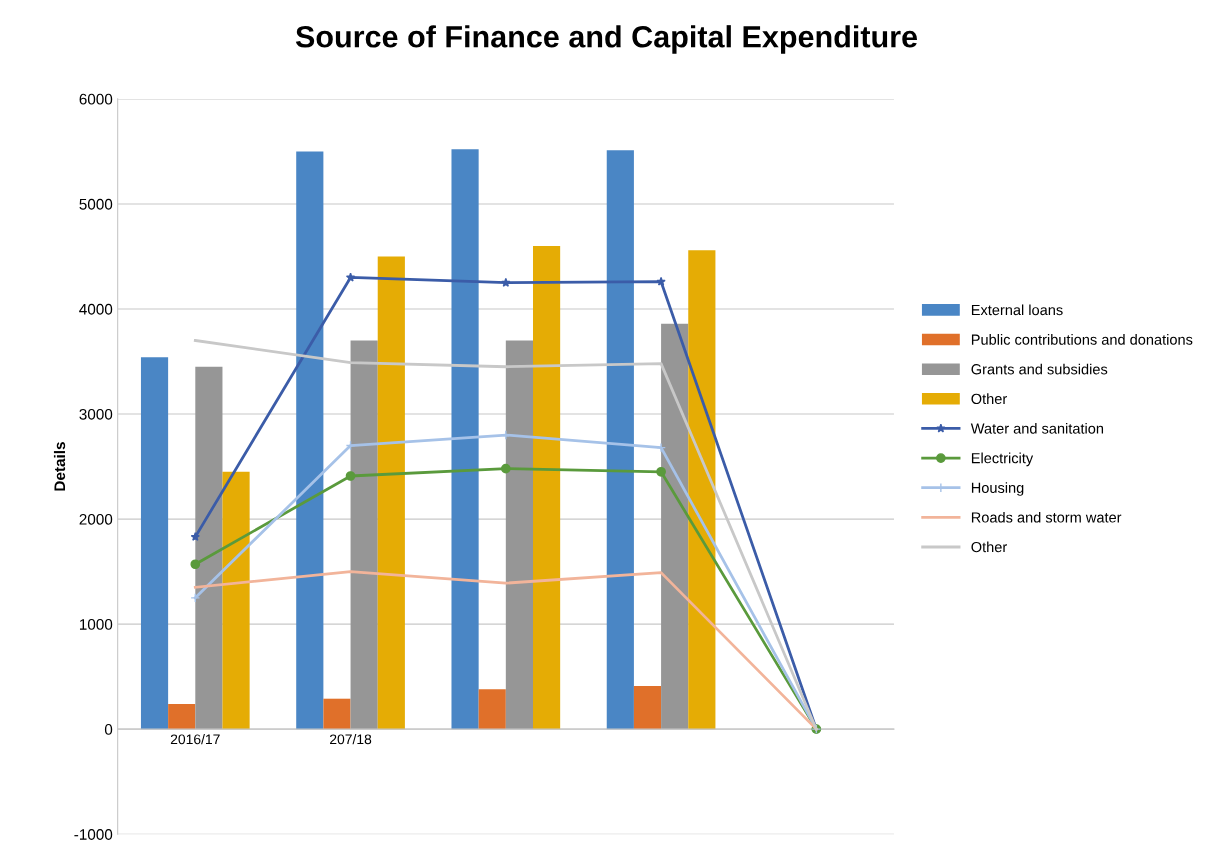 The width and height of the screenshot is (1213, 860). Describe the element at coordinates (96, 99) in the screenshot. I see `y-tick-label: 6000` at that location.